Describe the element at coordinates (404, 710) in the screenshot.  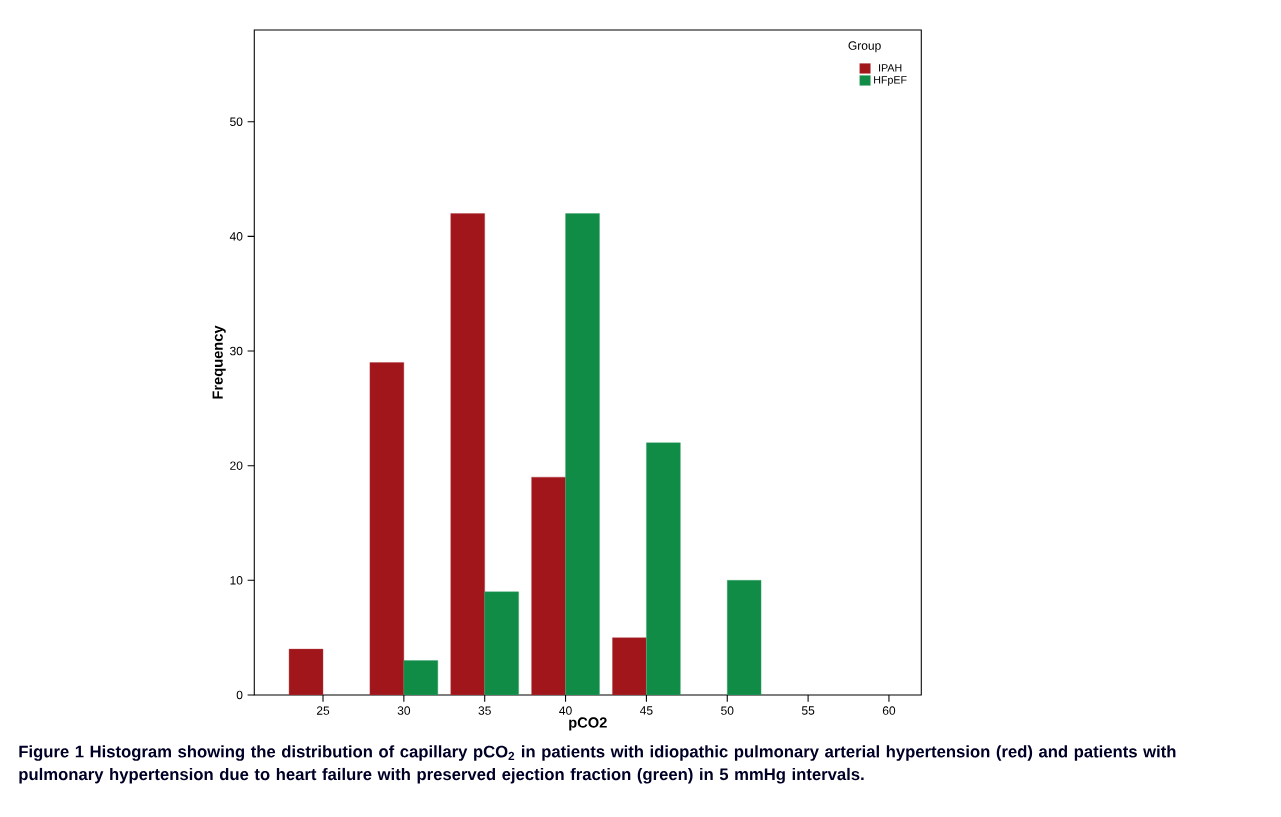
I see `x-tick-label: 30` at that location.